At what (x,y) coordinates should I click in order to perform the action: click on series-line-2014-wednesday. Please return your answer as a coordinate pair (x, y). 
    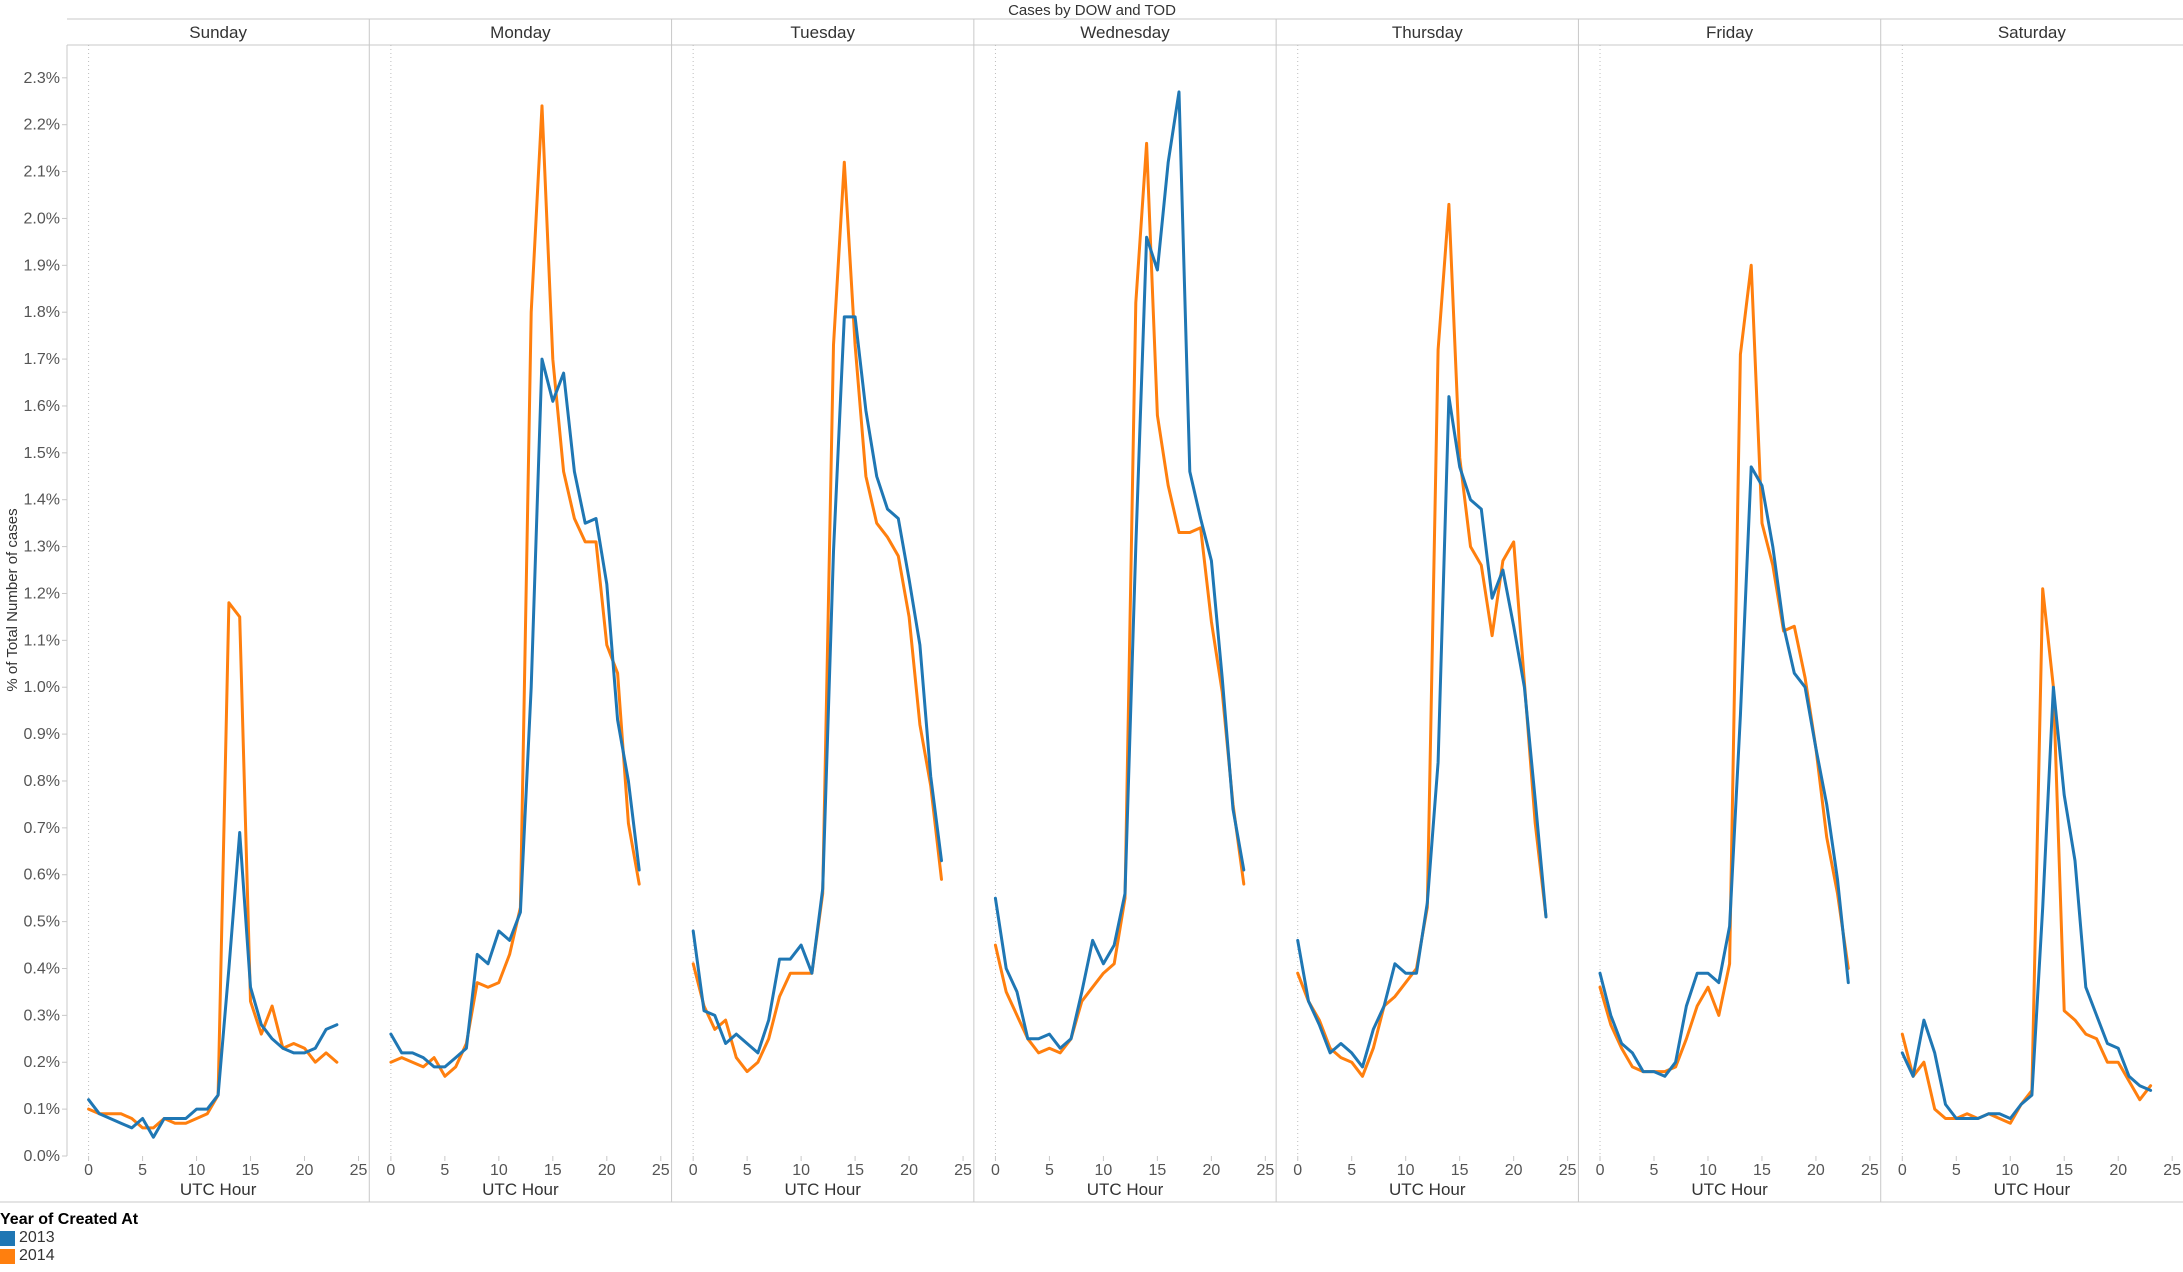
    Looking at the image, I should click on (1119, 598).